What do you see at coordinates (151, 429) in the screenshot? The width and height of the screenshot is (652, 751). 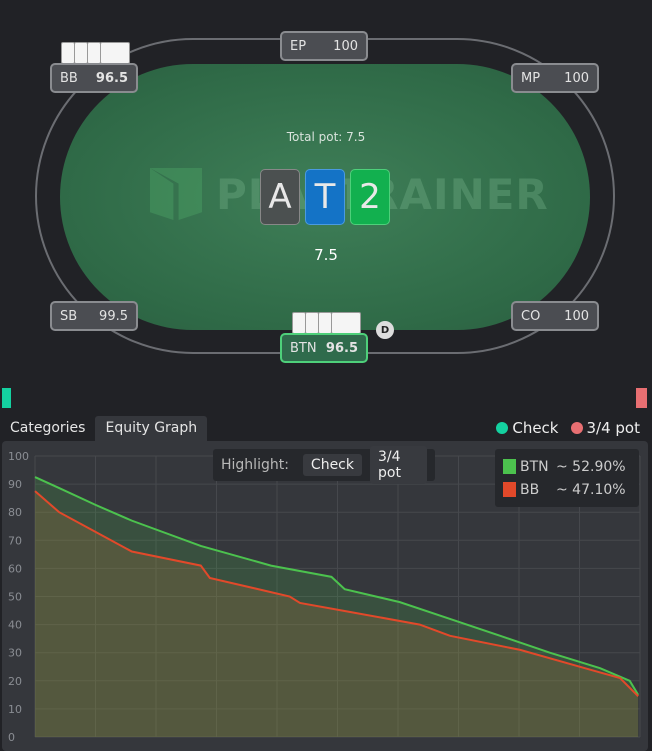 I see `tab-equity-graph: Equity Graph` at bounding box center [151, 429].